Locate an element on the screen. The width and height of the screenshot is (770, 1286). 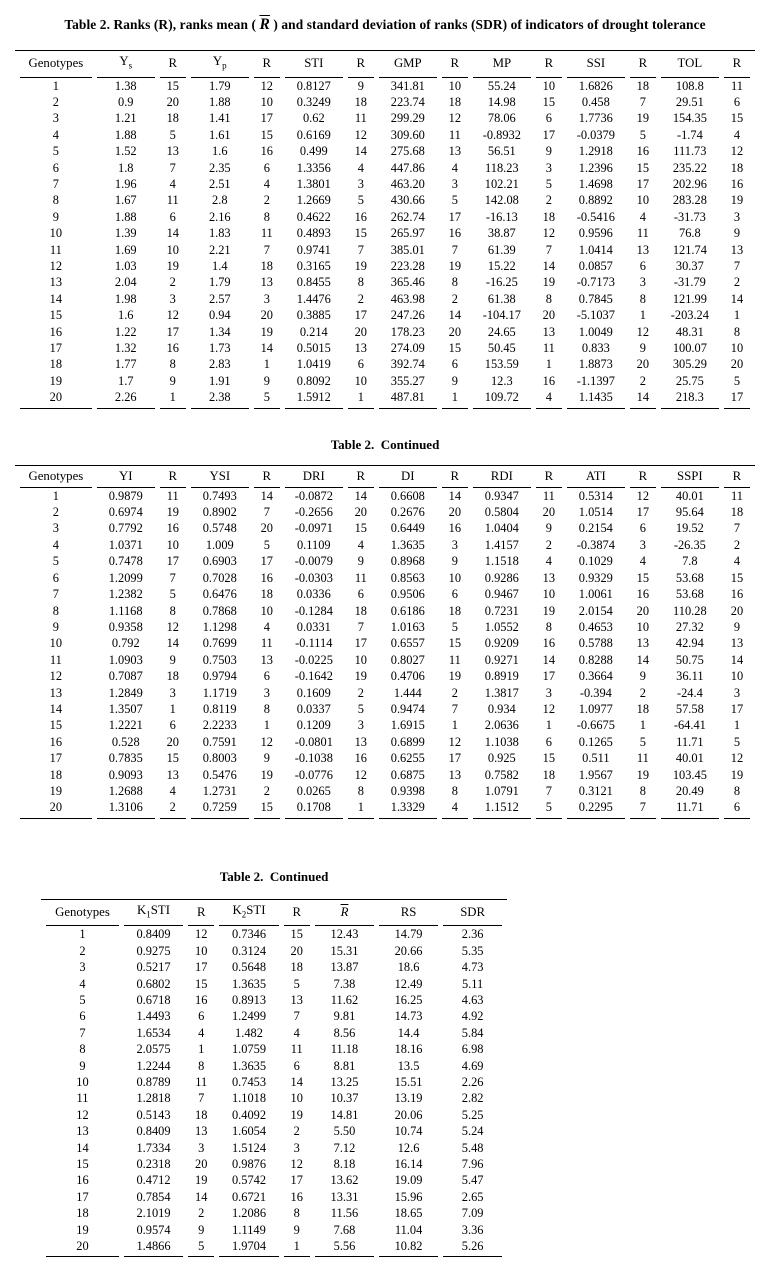
value-cell: 1.3801 is located at coordinates (313, 183).